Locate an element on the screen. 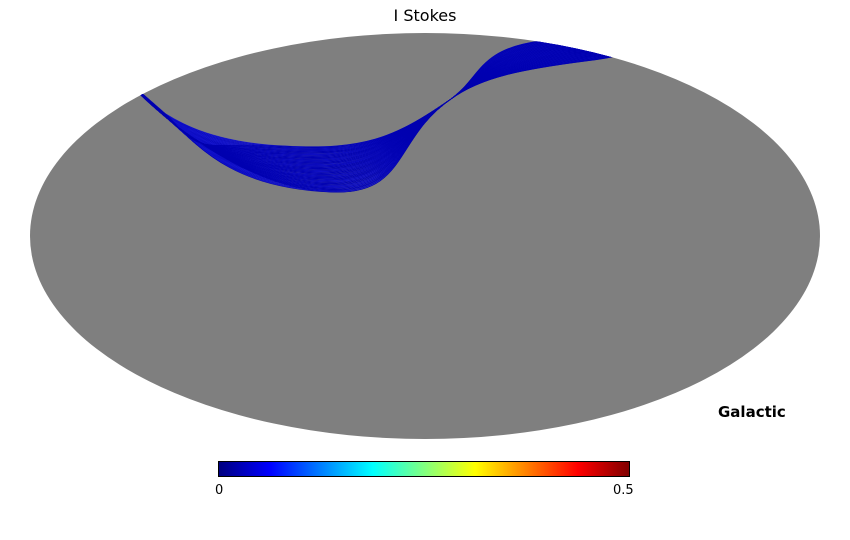  colorbar is located at coordinates (424, 469).